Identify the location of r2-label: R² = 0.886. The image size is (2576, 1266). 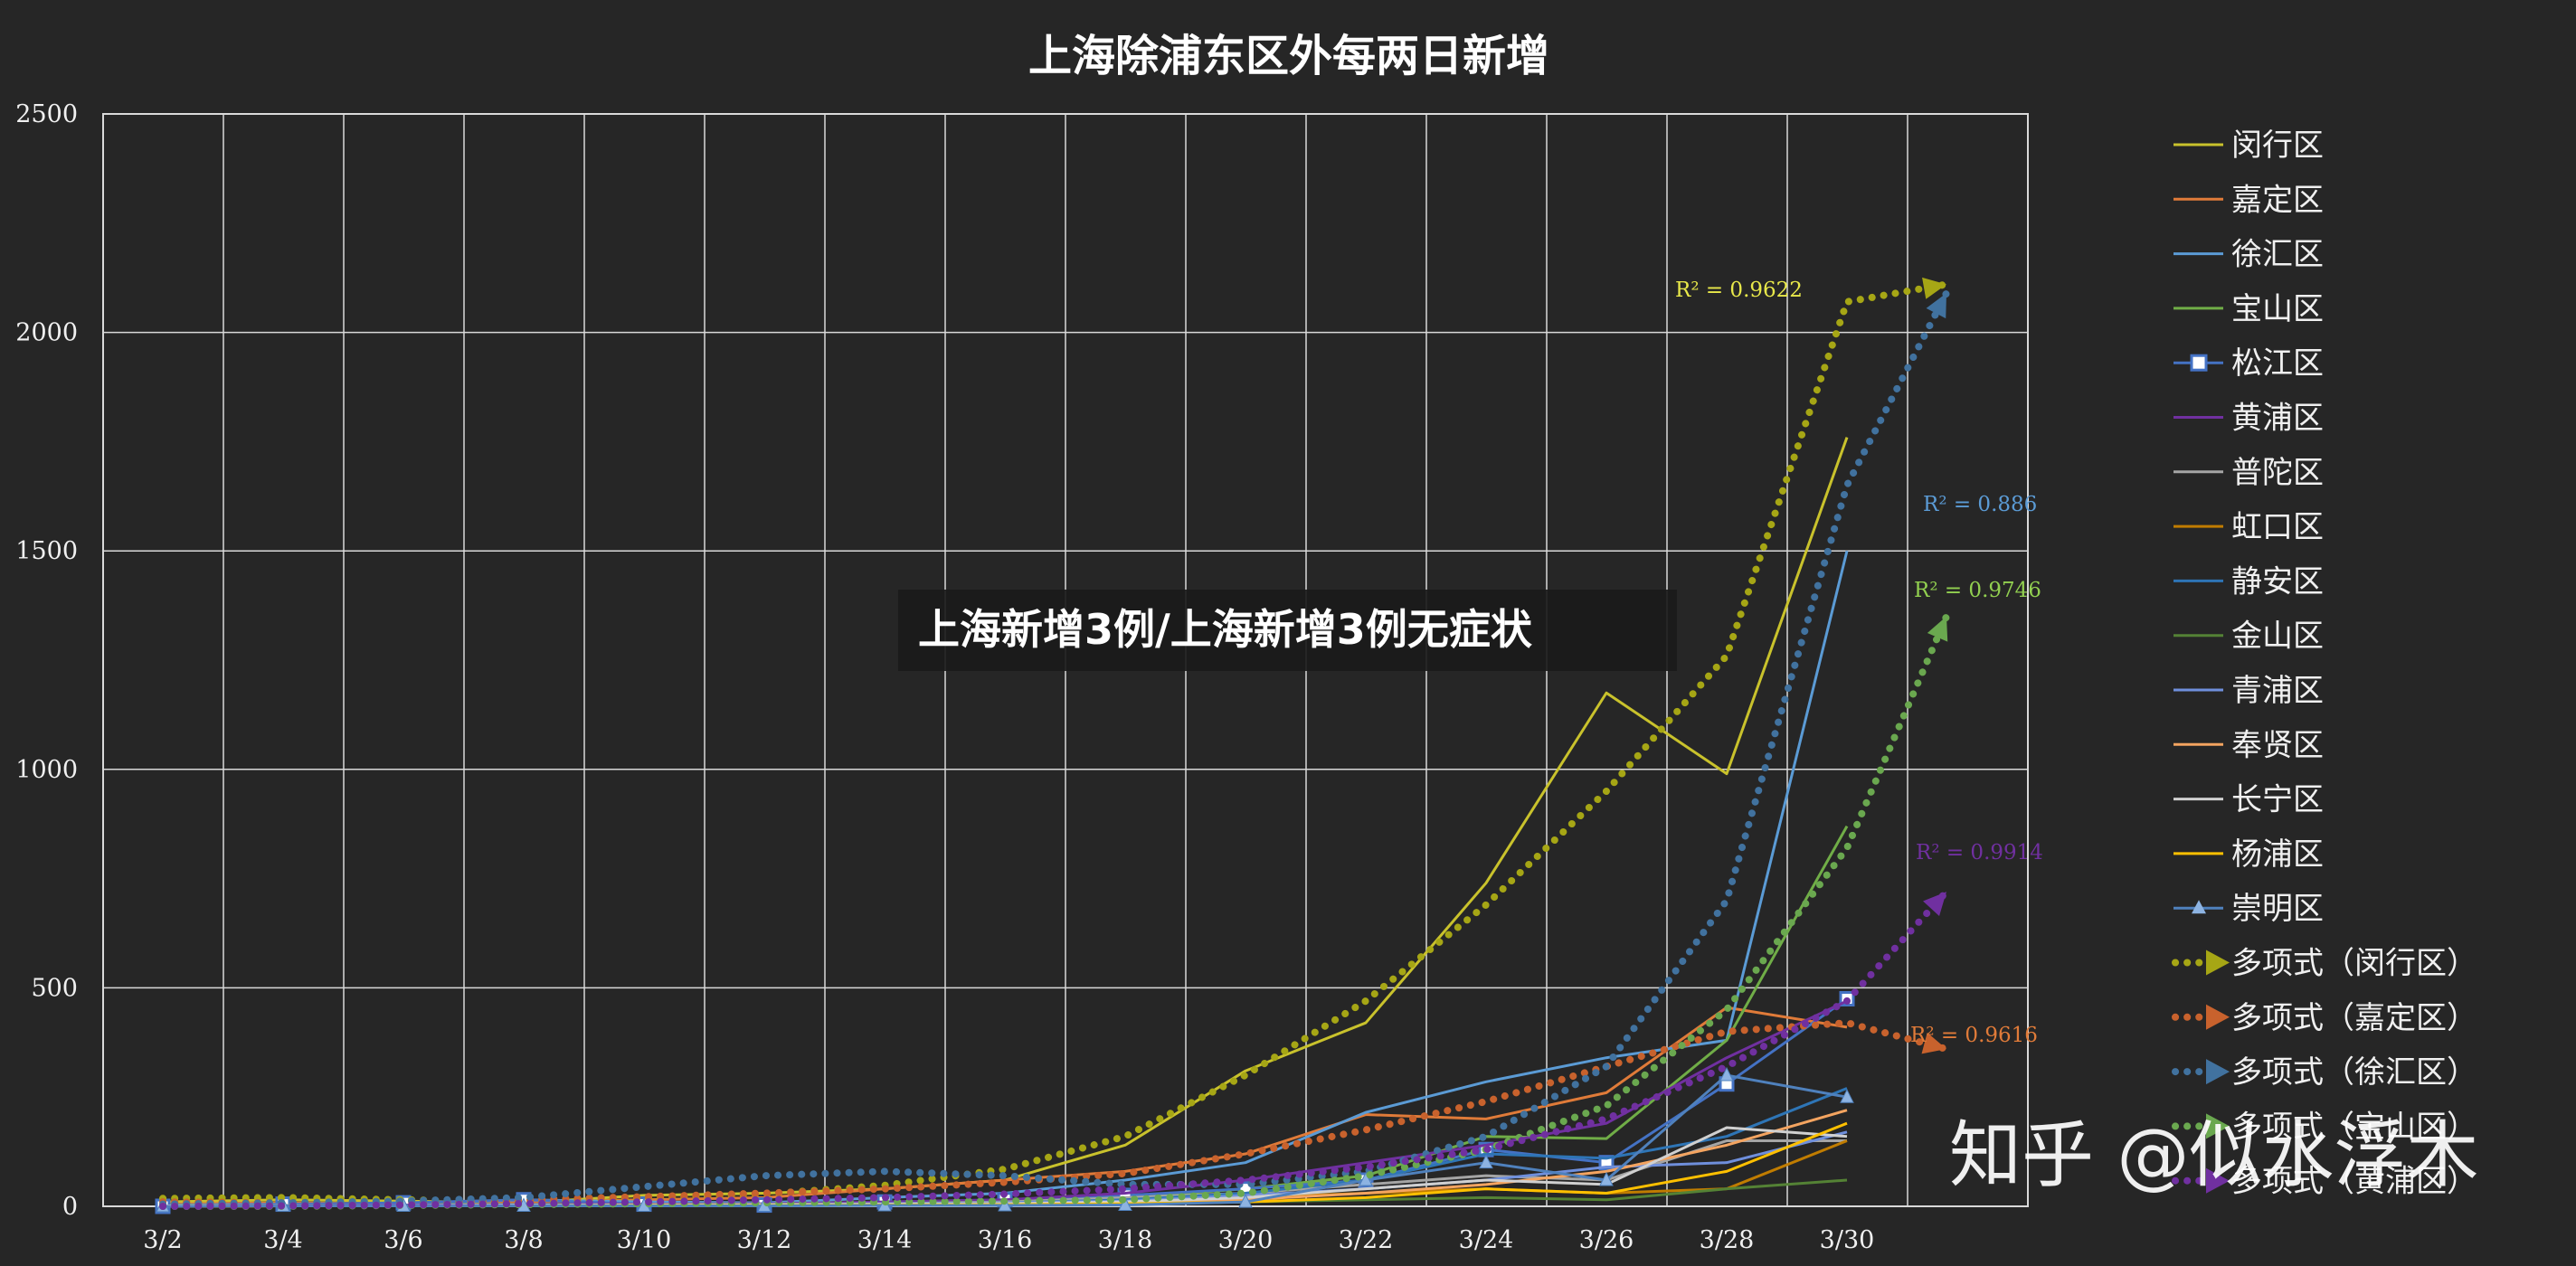
(1980, 504).